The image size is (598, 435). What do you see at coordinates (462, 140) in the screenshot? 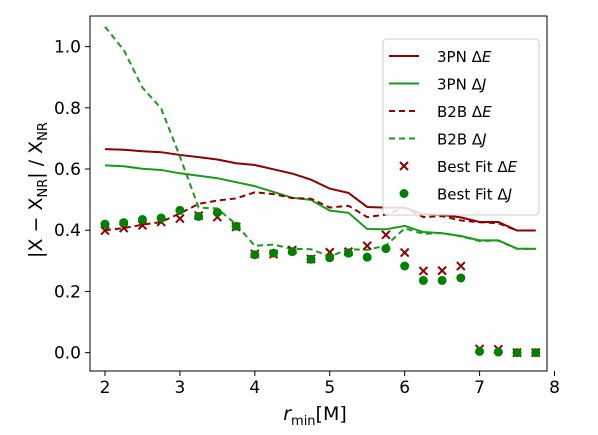
I see `legend-label: B2B ΔJ` at bounding box center [462, 140].